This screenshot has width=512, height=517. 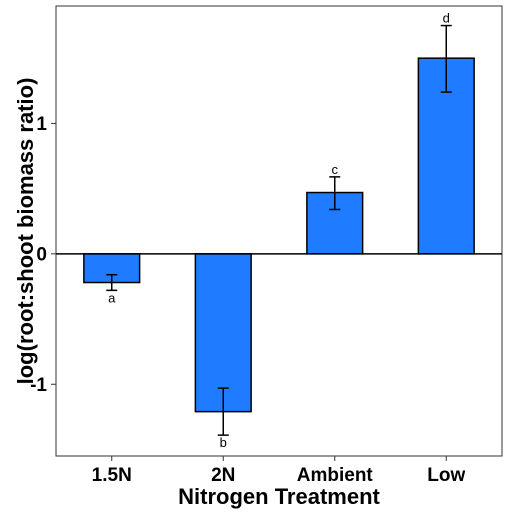 I want to click on significance-letter: b, so click(x=223, y=442).